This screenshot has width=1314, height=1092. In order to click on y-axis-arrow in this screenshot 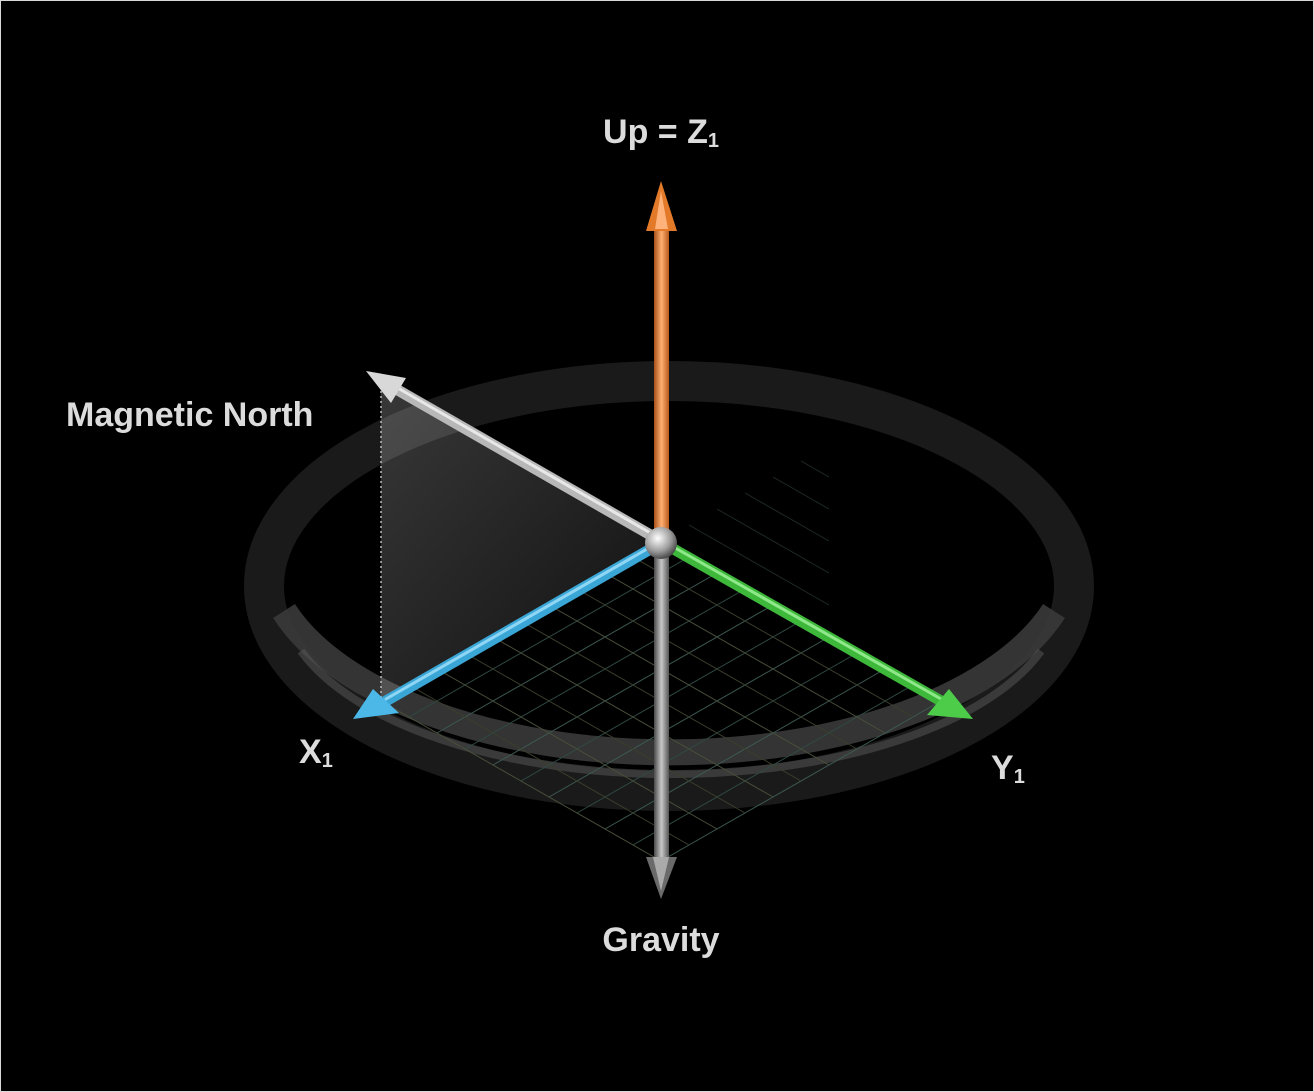, I will do `click(815, 628)`.